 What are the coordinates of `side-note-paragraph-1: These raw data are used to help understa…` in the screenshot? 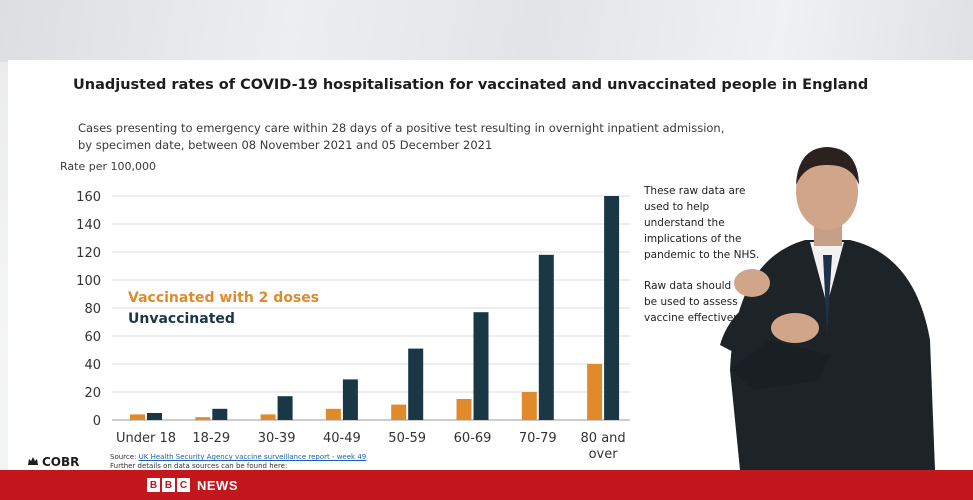 It's located at (702, 223).